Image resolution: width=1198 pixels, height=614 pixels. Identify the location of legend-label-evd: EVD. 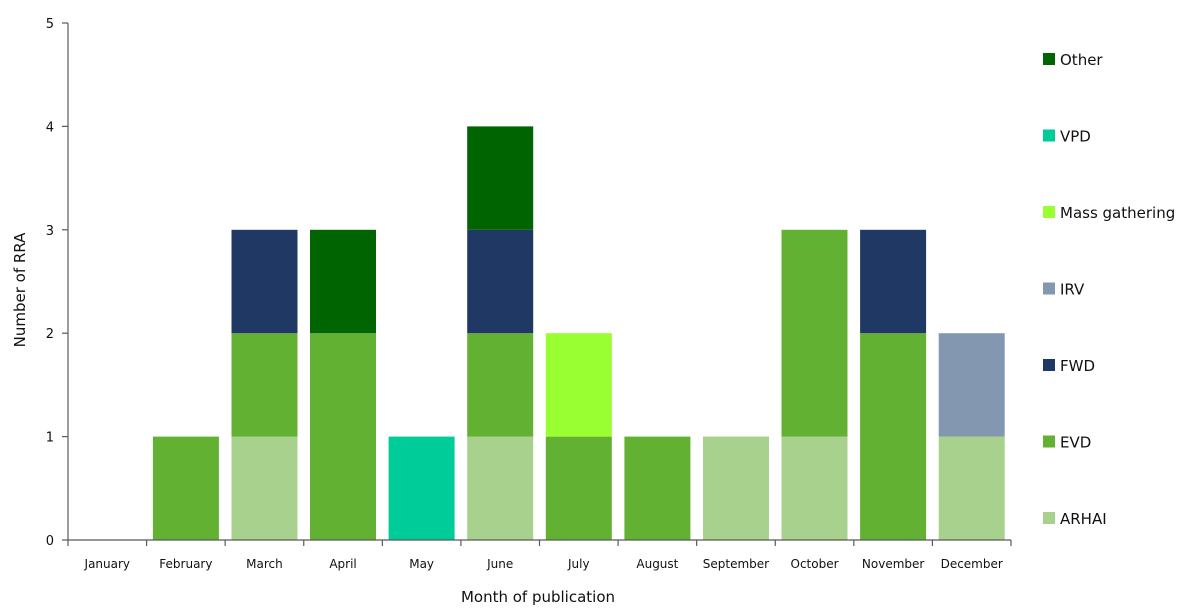
(1075, 443).